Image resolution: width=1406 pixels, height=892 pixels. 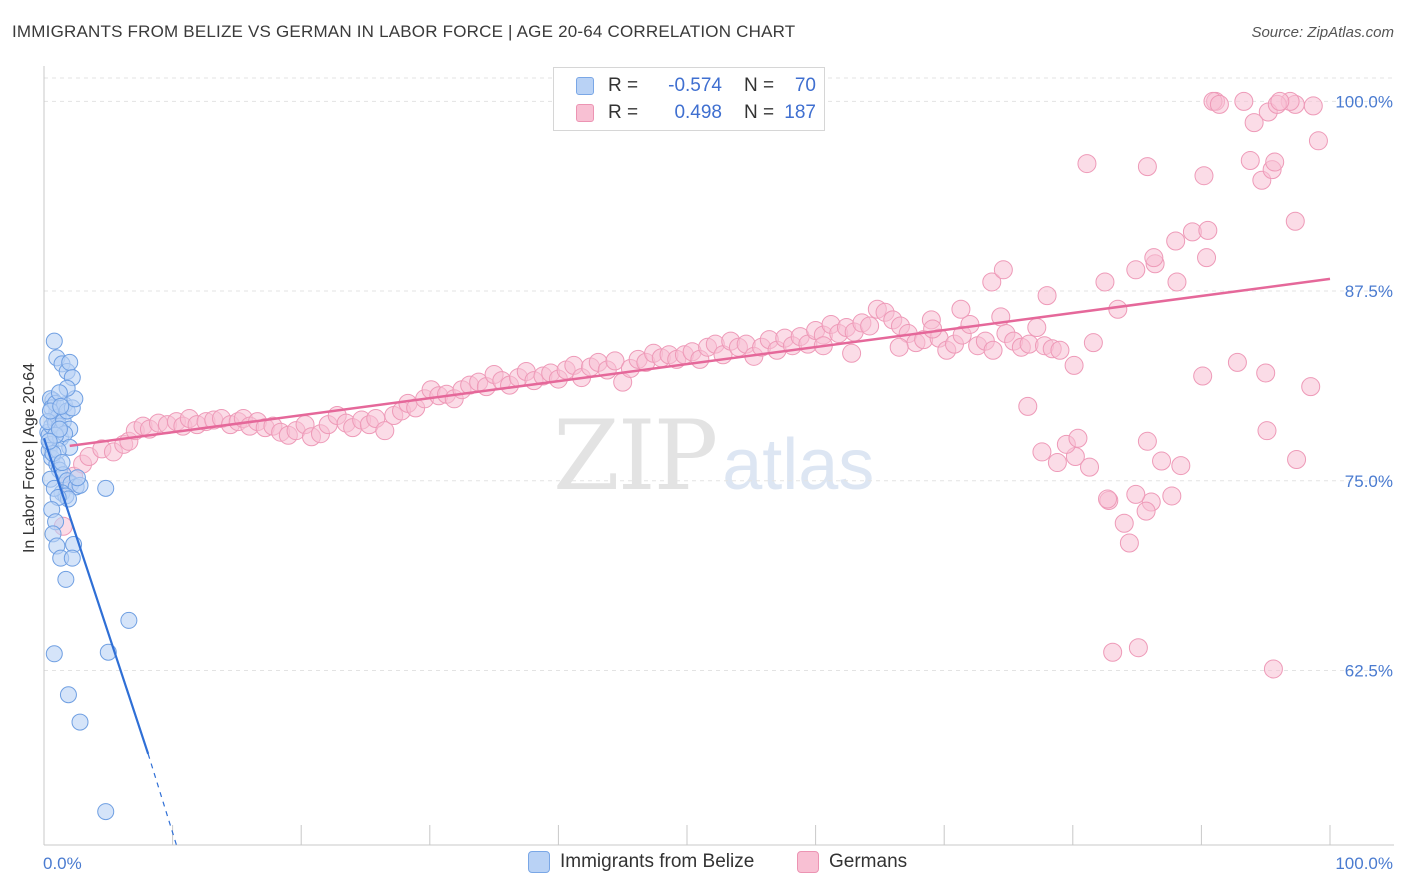 I want to click on belize-points, so click(x=88, y=576).